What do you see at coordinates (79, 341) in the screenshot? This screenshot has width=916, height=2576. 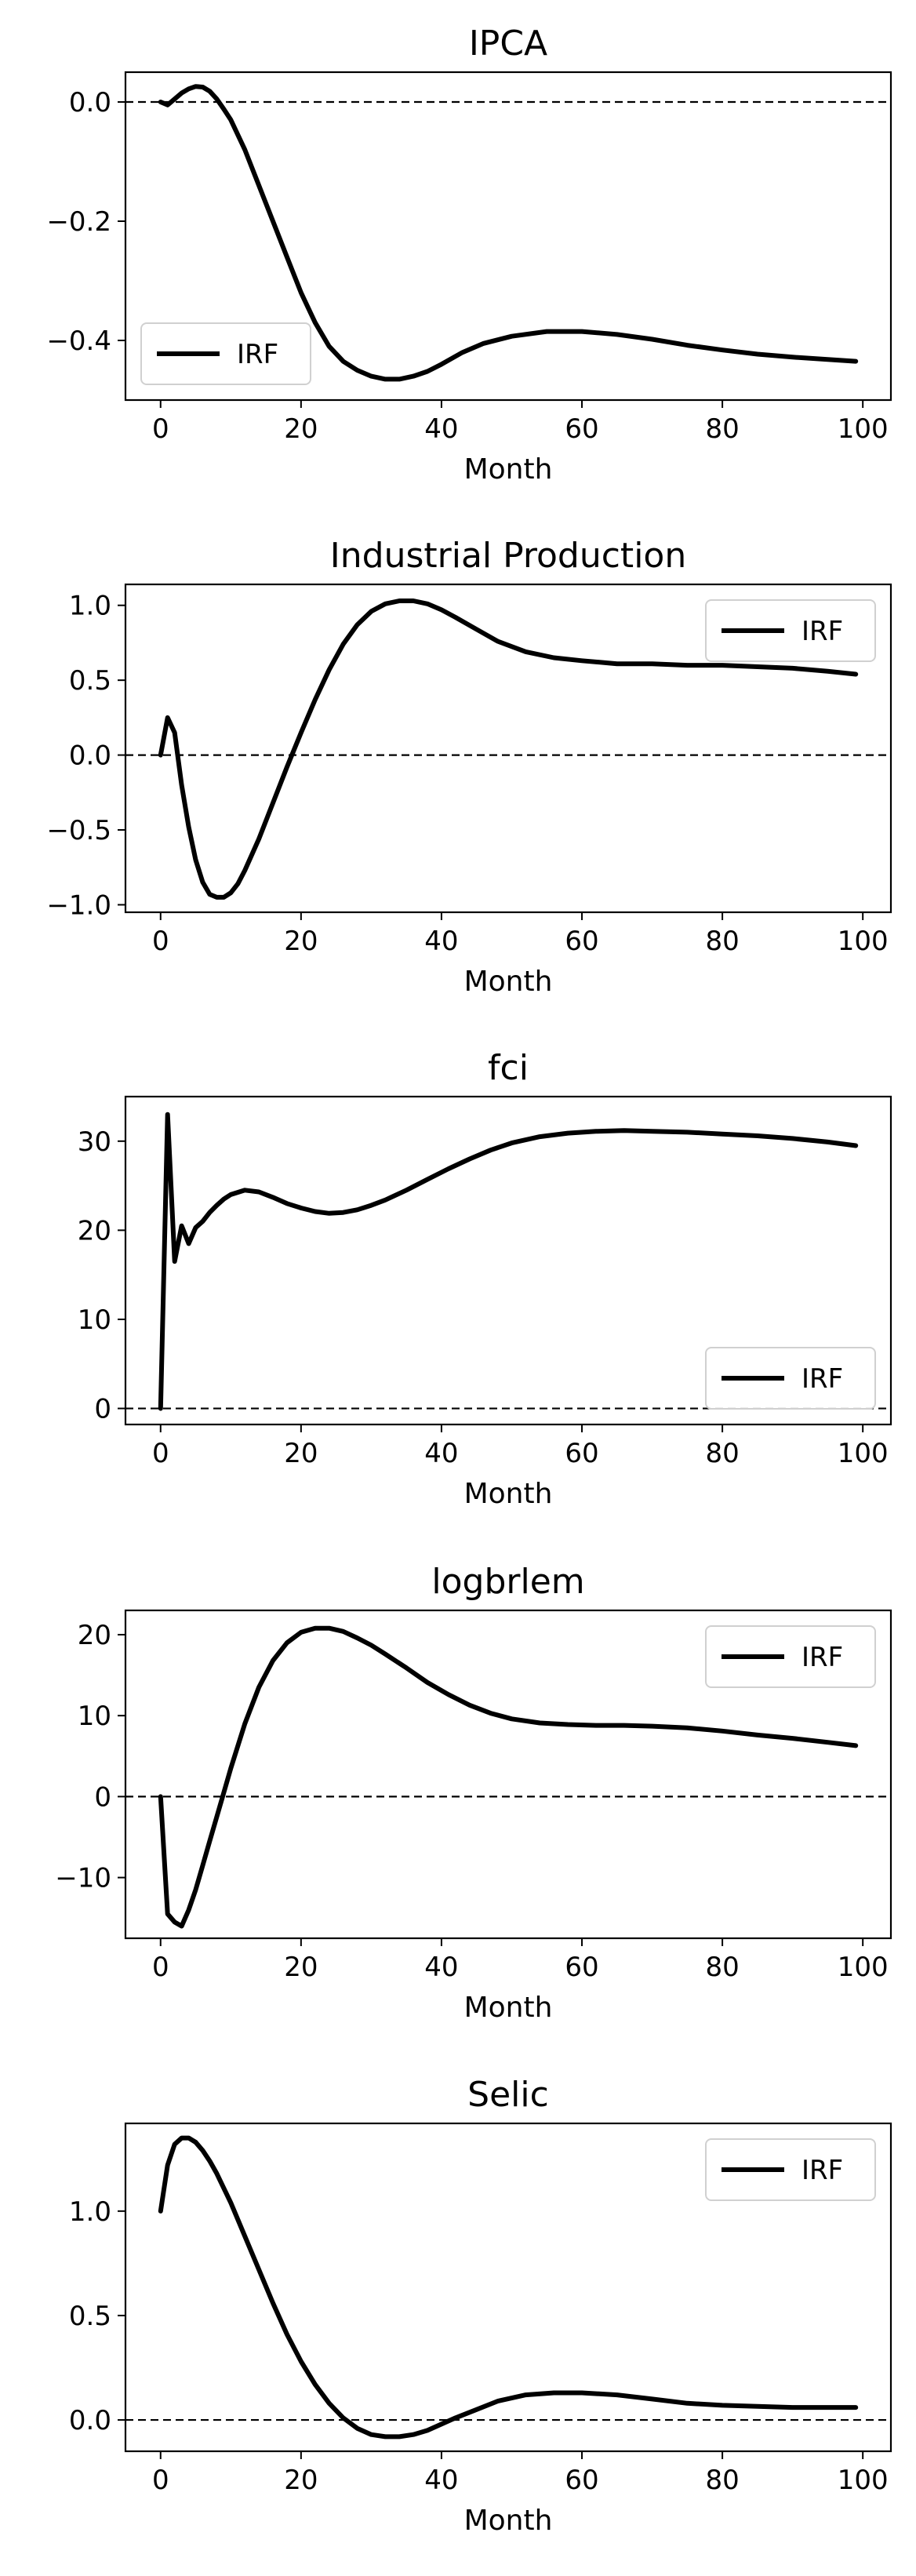 I see `y-tick-label: −0.4` at bounding box center [79, 341].